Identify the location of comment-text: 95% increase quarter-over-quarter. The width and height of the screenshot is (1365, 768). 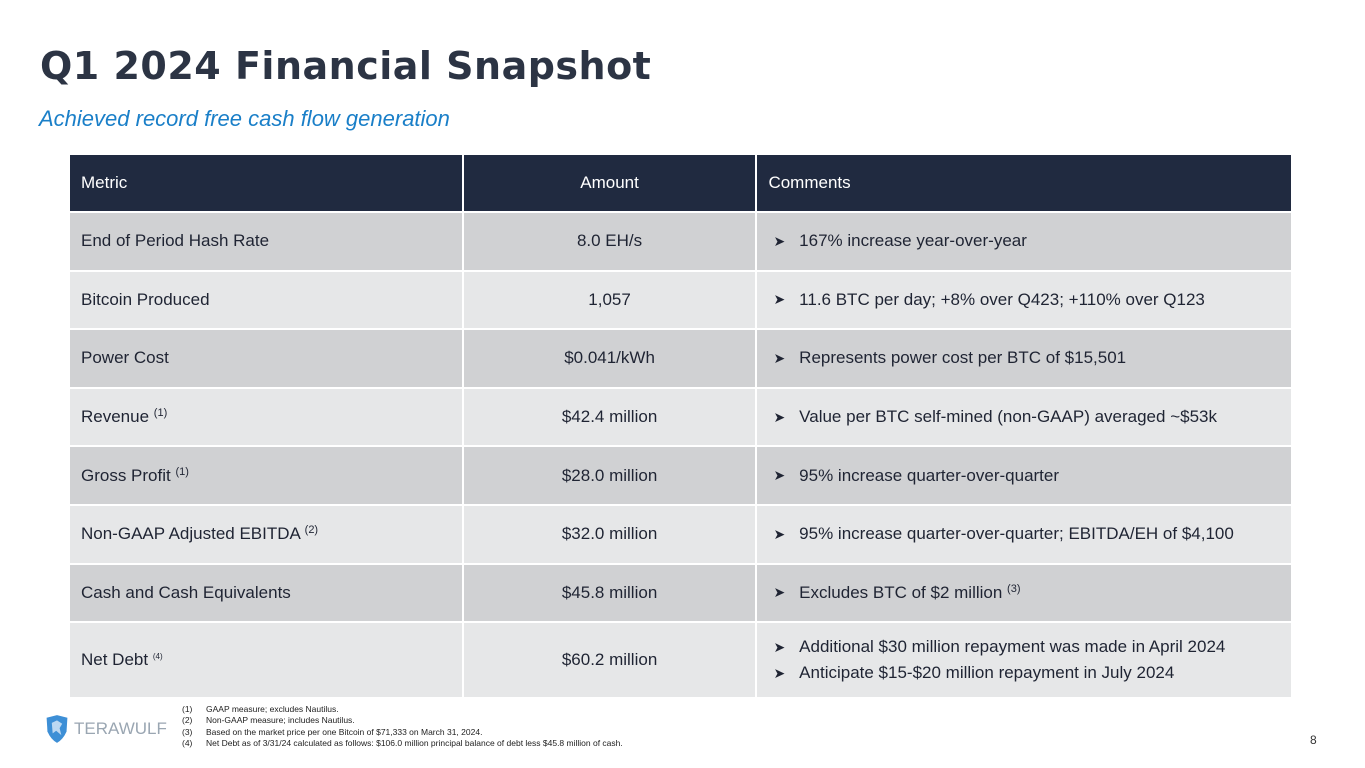
(929, 475).